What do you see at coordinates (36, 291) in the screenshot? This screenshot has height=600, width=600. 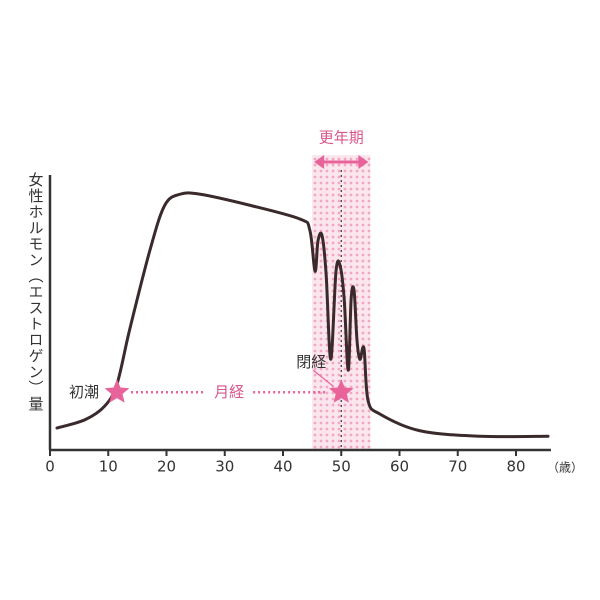 I see `y-axis-label: 女性ホルモン（エストロゲン）量` at bounding box center [36, 291].